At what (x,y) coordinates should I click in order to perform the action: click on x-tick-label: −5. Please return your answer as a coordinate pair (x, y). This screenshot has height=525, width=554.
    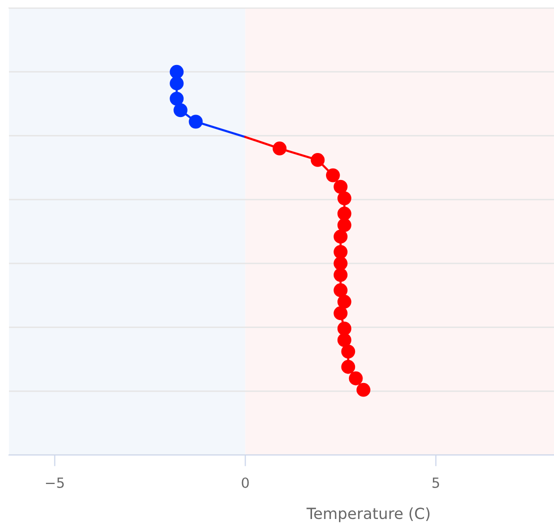
    Looking at the image, I should click on (55, 483).